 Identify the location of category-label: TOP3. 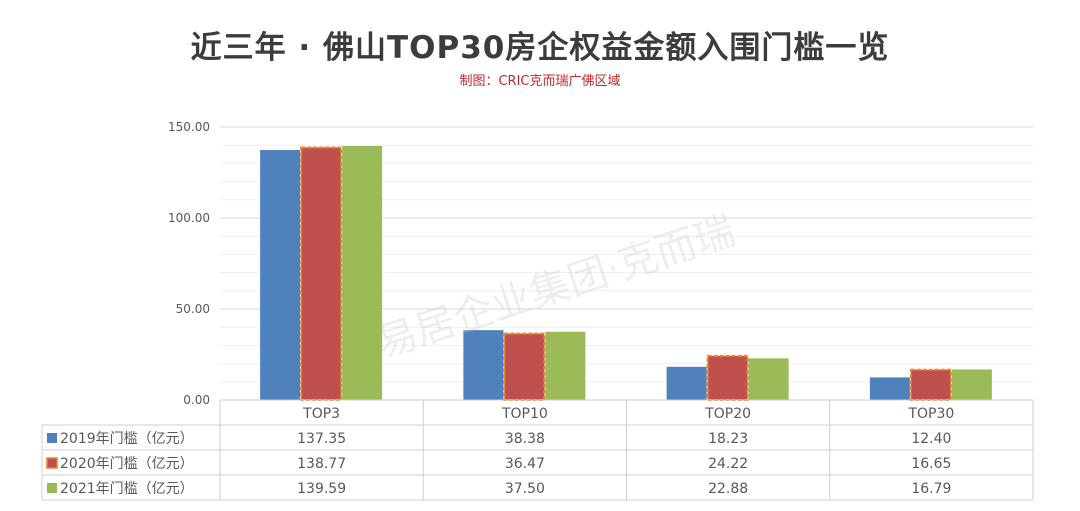
(321, 414).